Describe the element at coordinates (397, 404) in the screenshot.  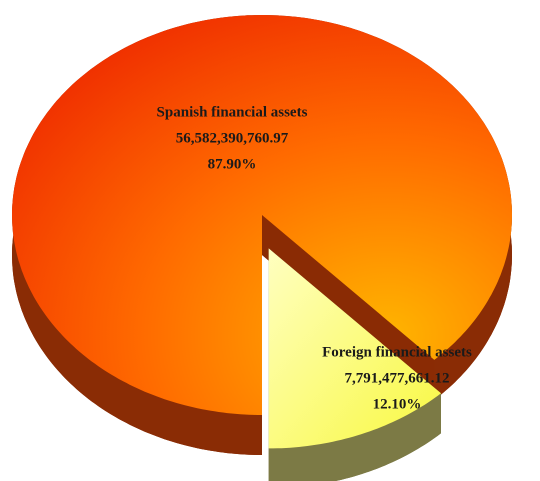
I see `slice-percent: 12.10%` at that location.